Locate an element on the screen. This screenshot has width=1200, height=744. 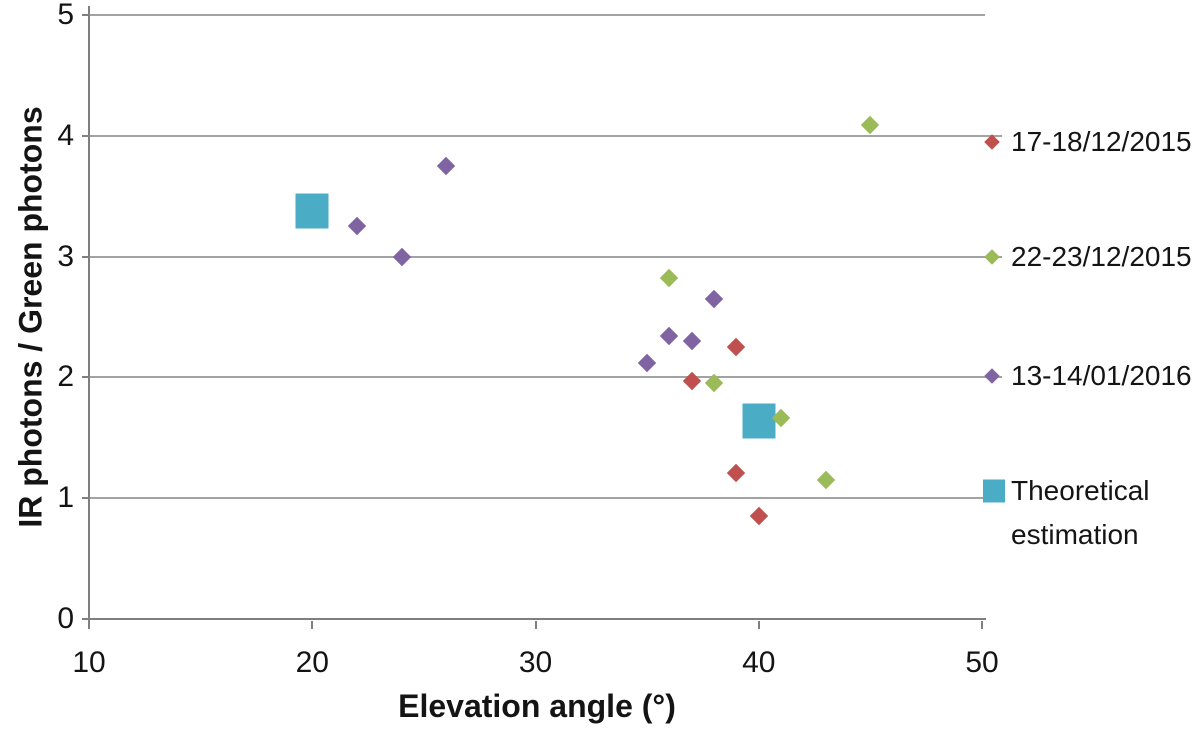
y-tick-label: 5 is located at coordinates (65, 15).